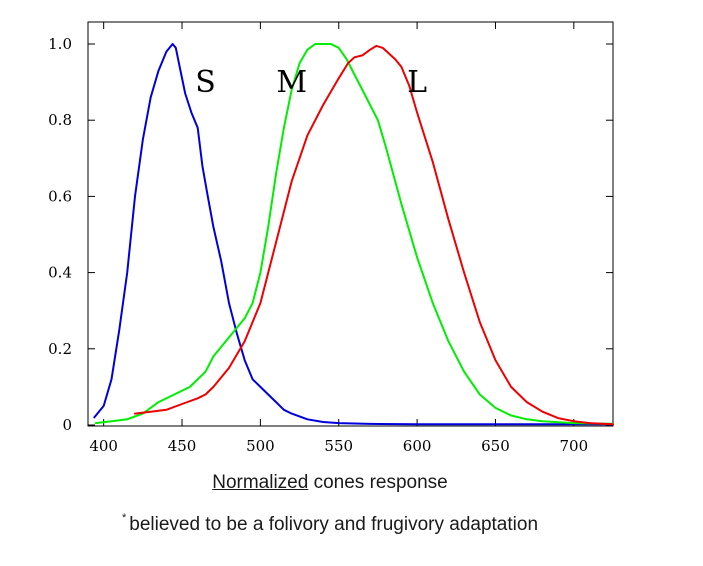 This screenshot has width=703, height=566. I want to click on footnote-mark: *, so click(124, 518).